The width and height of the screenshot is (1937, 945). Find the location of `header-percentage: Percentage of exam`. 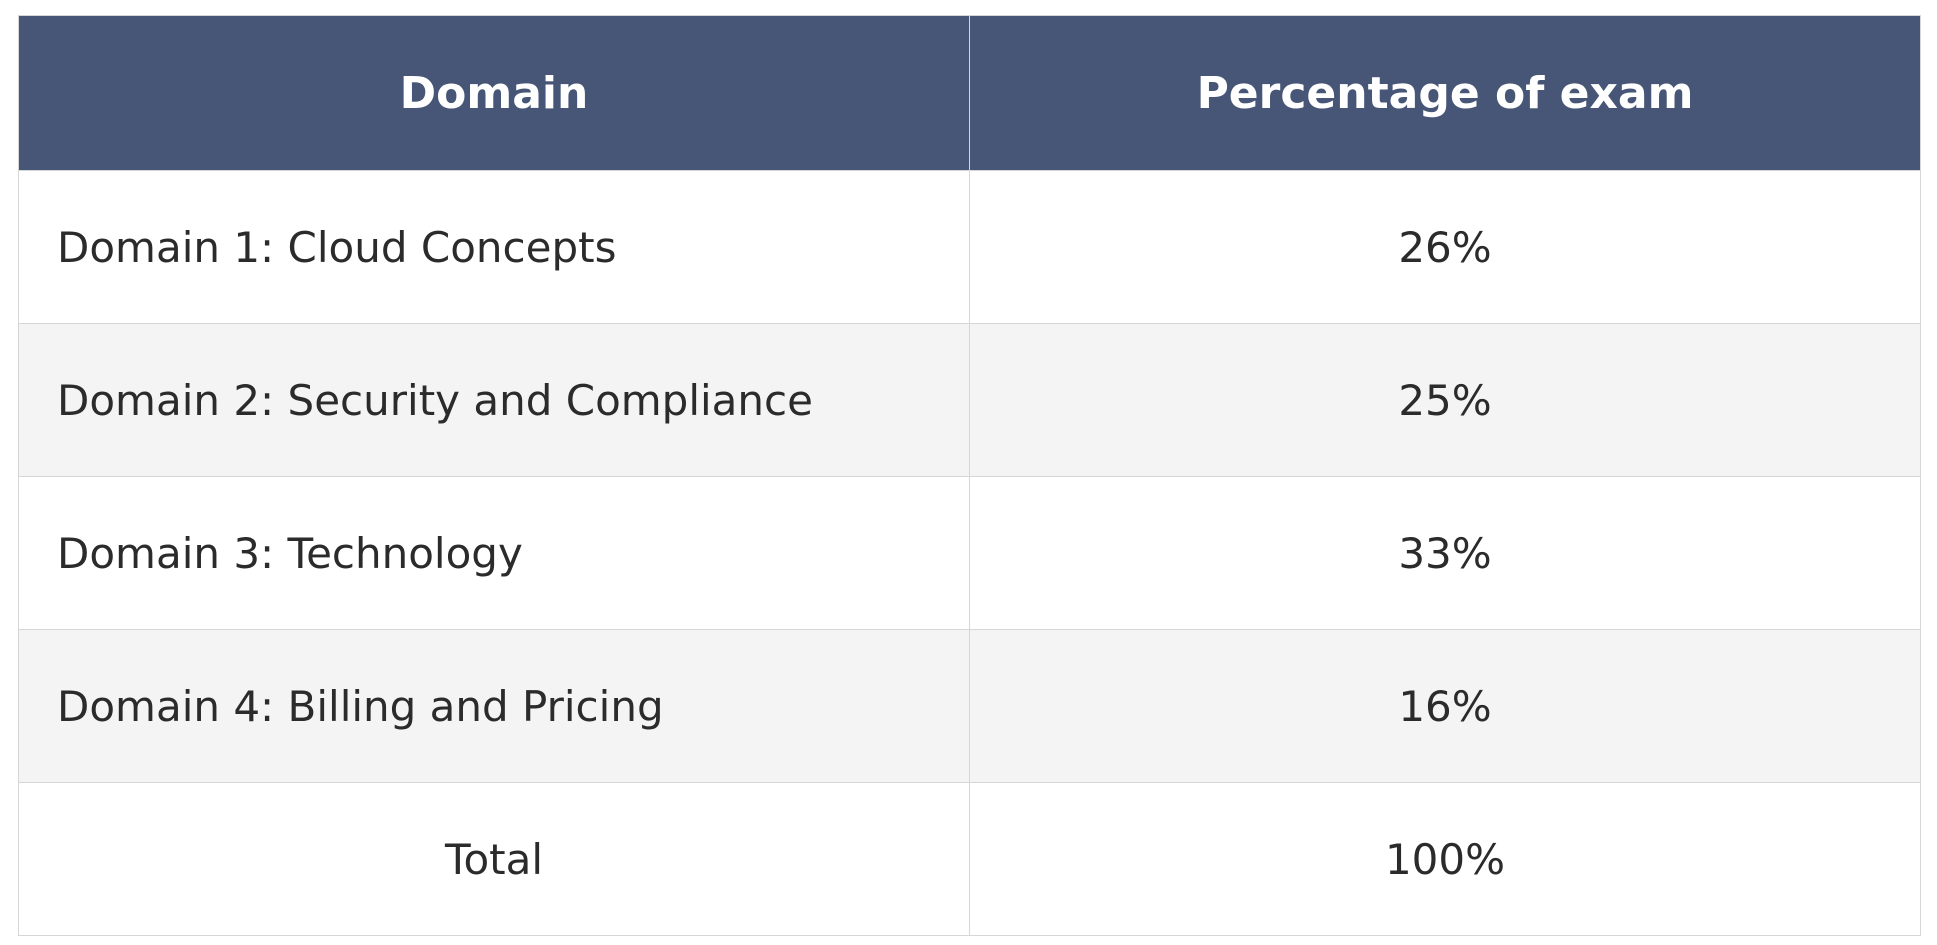

header-percentage: Percentage of exam is located at coordinates (1445, 93).